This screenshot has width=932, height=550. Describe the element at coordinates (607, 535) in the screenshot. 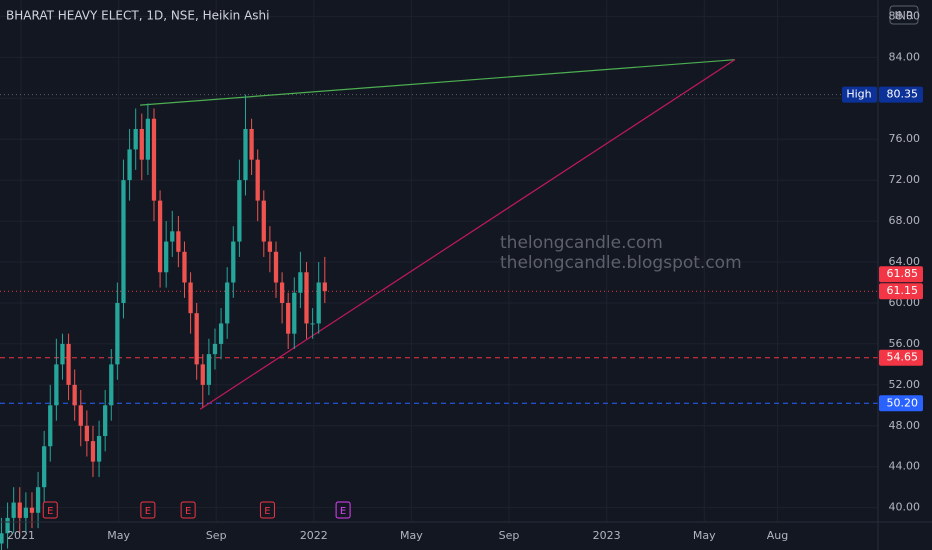

I see `x-tick-label: 2023` at that location.